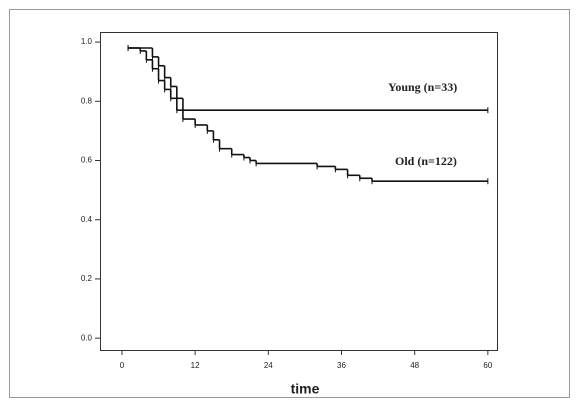  Describe the element at coordinates (87, 337) in the screenshot. I see `y-tick-label: 0.0` at that location.